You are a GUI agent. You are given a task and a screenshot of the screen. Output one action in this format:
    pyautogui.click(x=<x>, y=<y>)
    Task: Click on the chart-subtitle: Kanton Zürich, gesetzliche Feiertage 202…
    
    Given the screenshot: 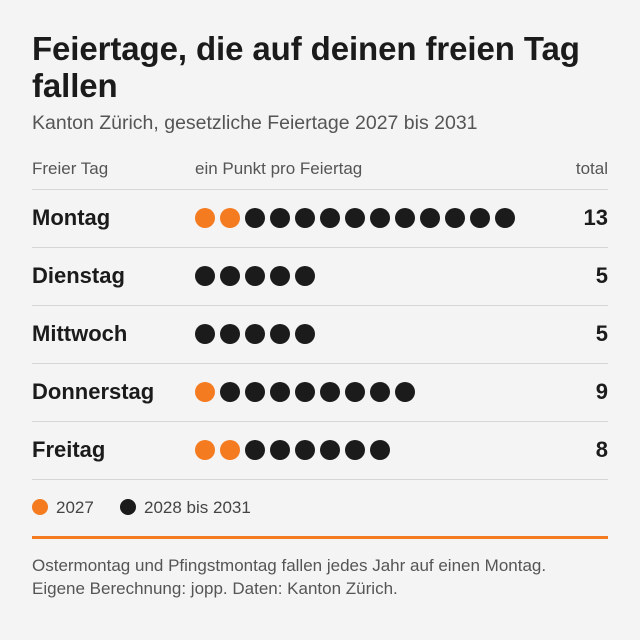 What is the action you would take?
    pyautogui.click(x=255, y=123)
    